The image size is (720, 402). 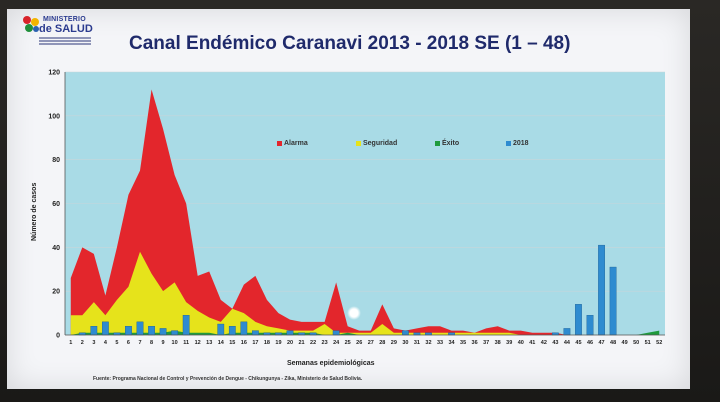 I want to click on x-tick-label: 36, so click(x=475, y=343).